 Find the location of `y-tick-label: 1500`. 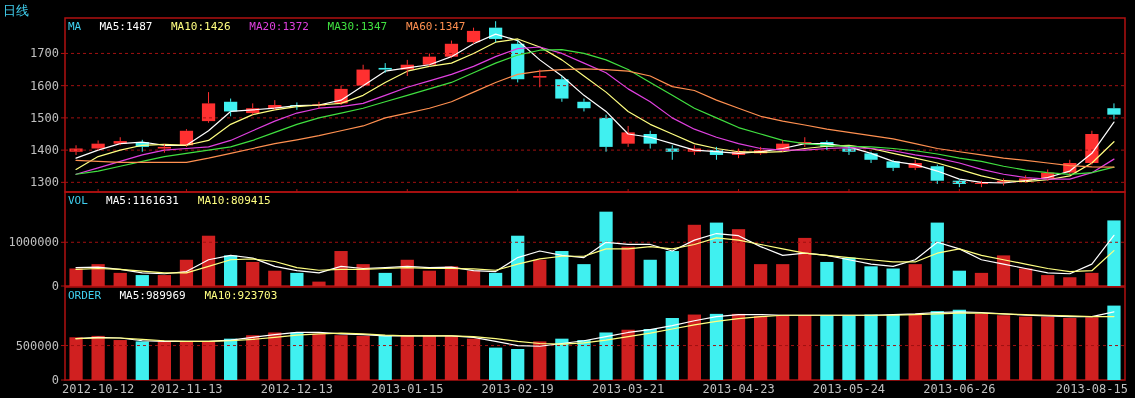

y-tick-label: 1500 is located at coordinates (44, 117).